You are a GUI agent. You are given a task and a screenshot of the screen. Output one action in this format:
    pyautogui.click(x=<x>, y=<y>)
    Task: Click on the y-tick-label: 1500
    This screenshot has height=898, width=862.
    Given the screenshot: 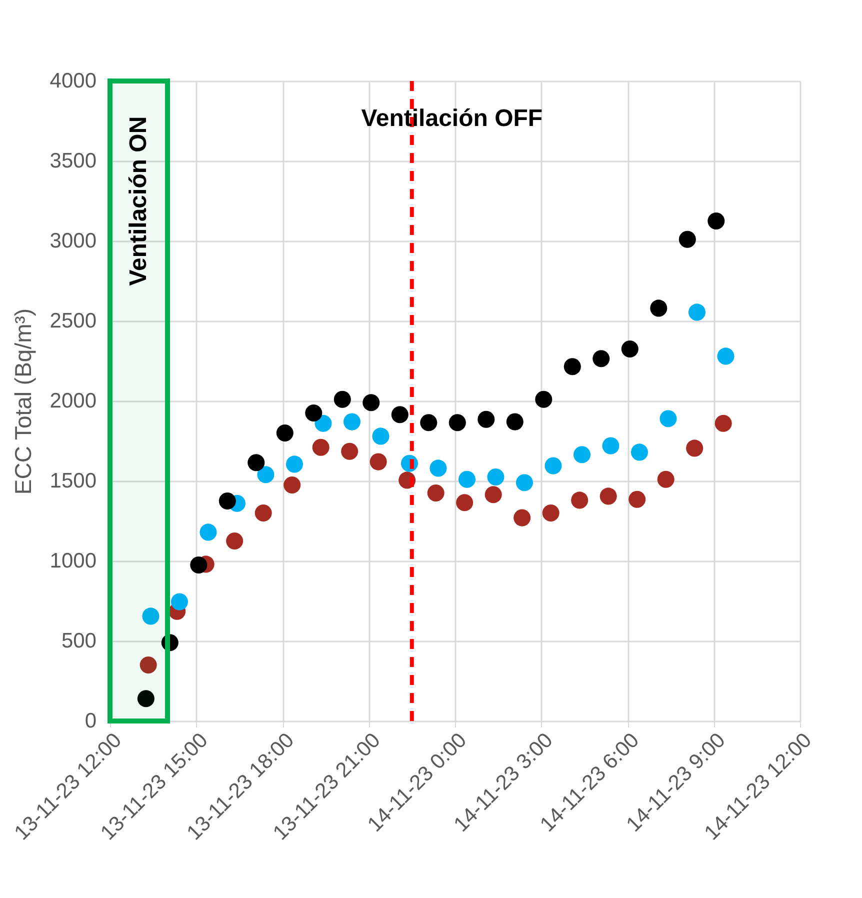 What is the action you would take?
    pyautogui.click(x=73, y=481)
    